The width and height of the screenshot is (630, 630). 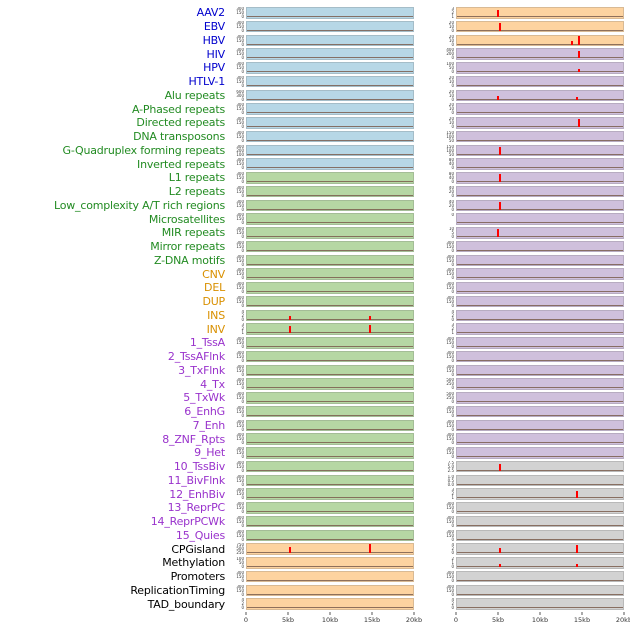 What do you see at coordinates (451, 160) in the screenshot?
I see `y-tick-label: 80` at bounding box center [451, 160].